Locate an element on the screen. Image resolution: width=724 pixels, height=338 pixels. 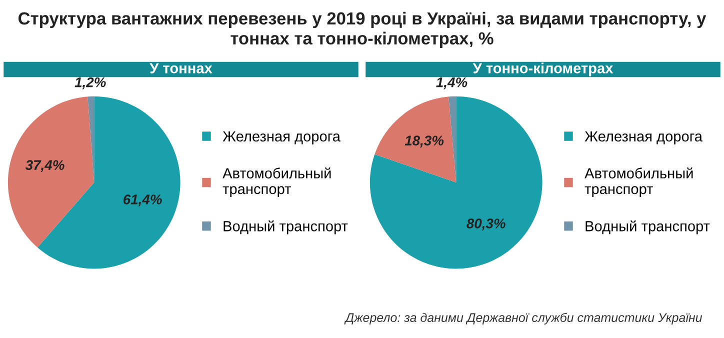
data-label: 80,3% is located at coordinates (486, 224).